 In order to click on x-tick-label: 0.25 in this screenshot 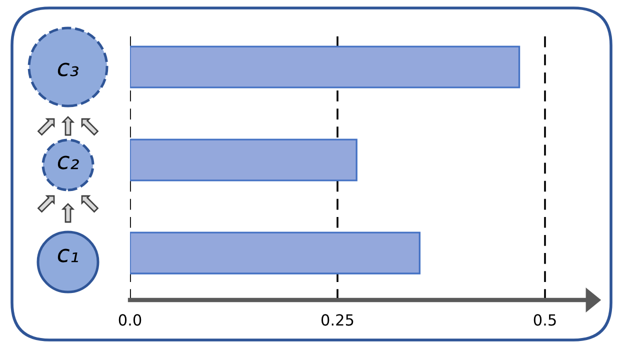, I will do `click(338, 320)`.